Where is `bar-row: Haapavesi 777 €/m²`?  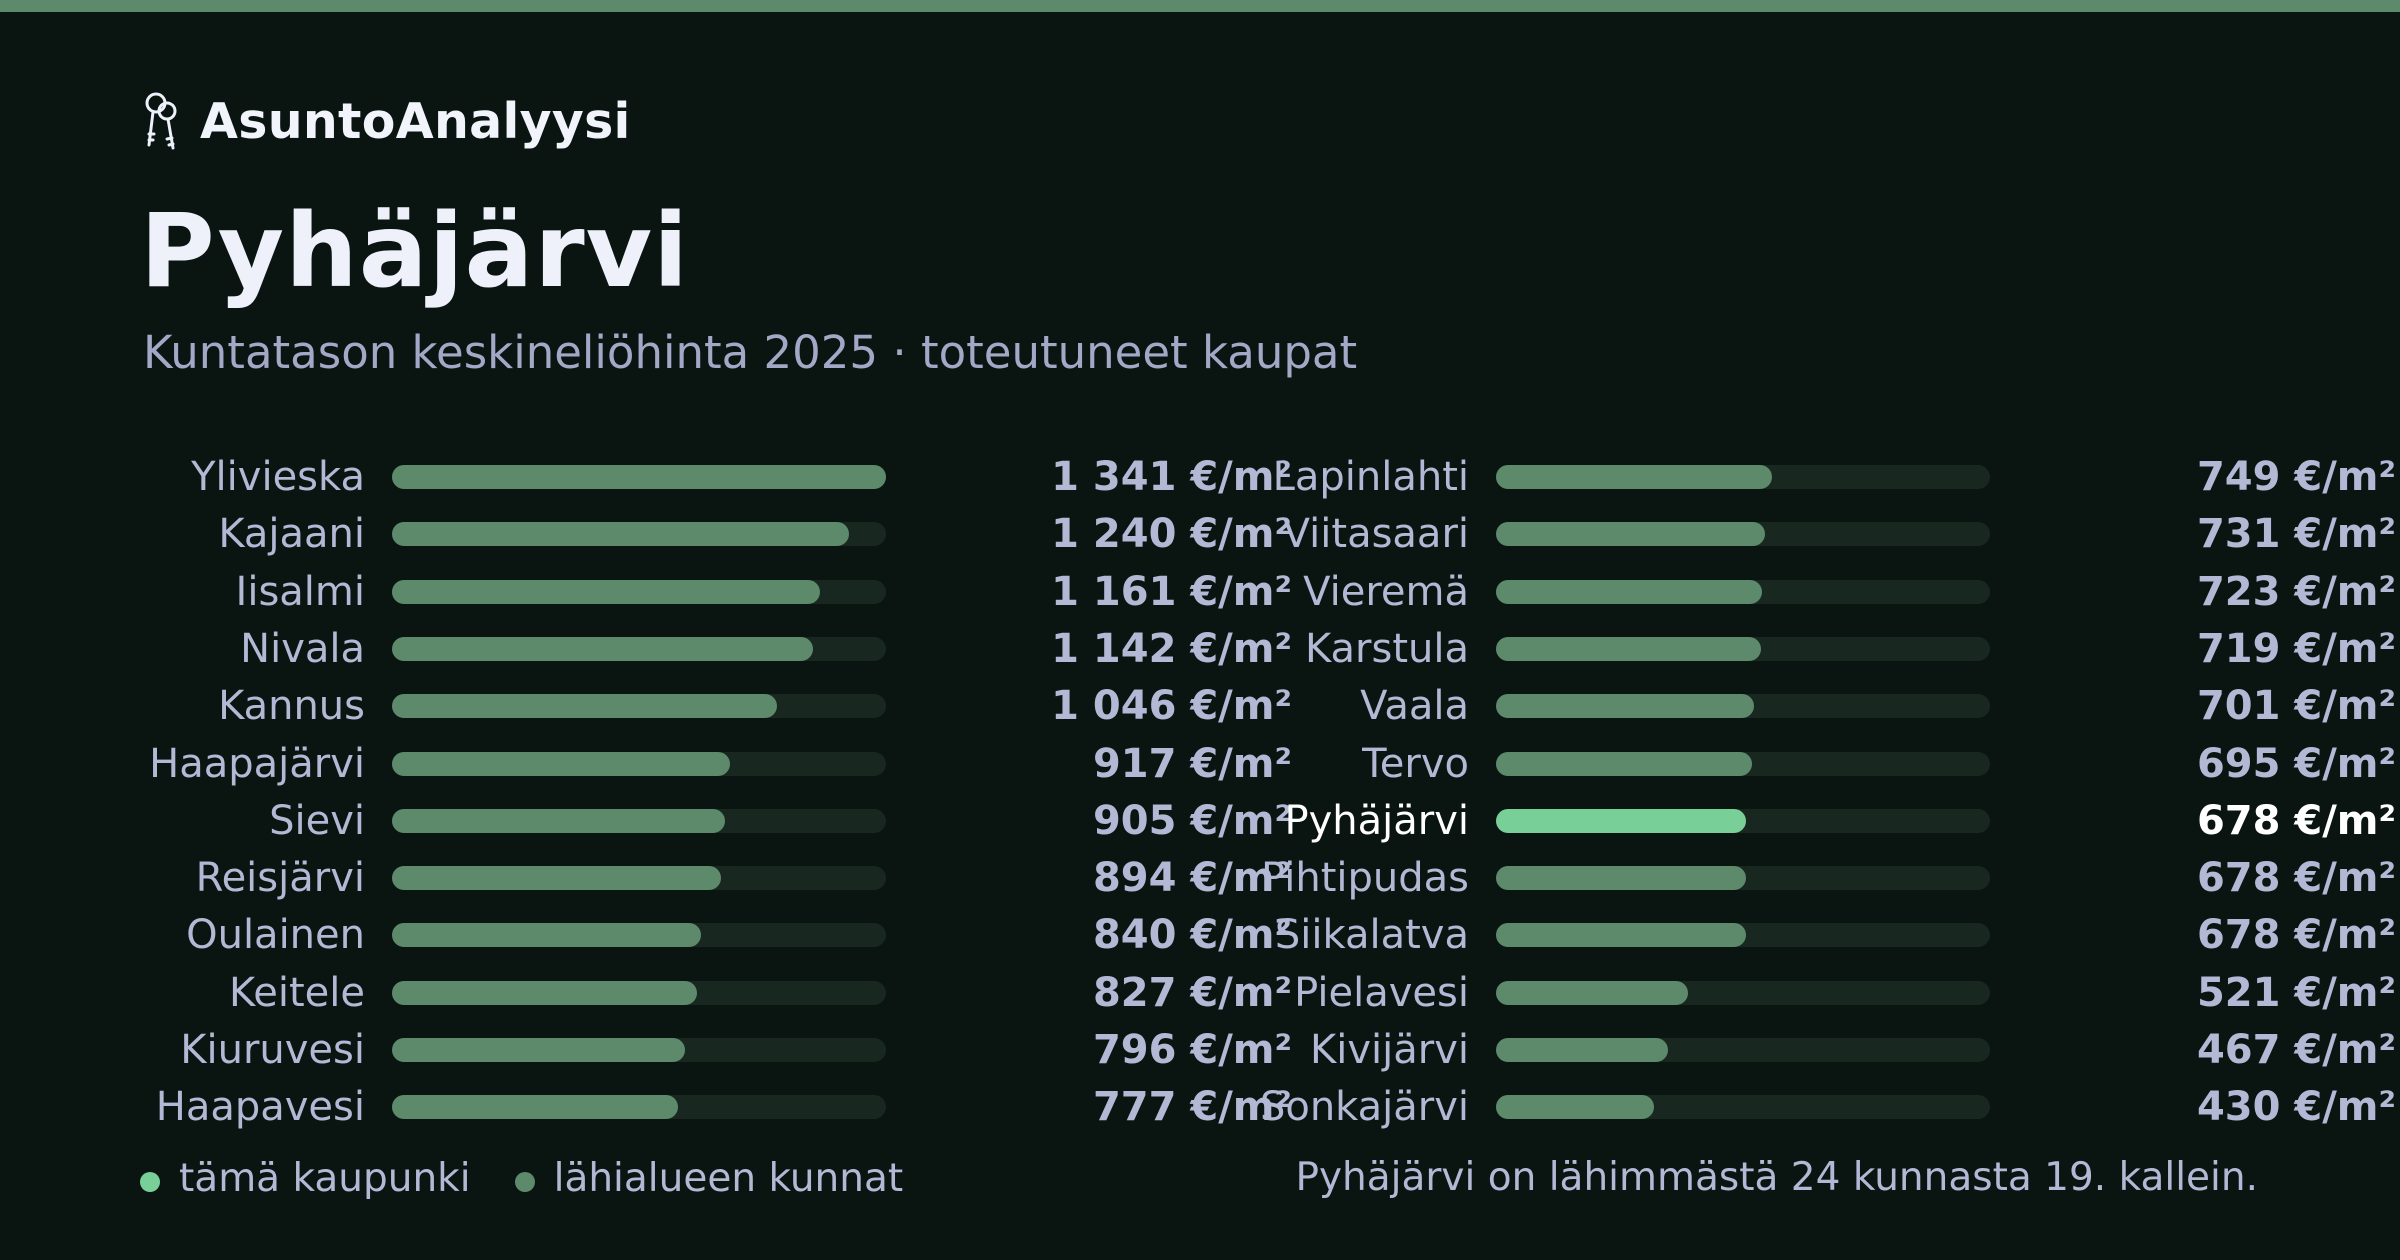
bar-row: Haapavesi 777 €/m² is located at coordinates (716, 1107).